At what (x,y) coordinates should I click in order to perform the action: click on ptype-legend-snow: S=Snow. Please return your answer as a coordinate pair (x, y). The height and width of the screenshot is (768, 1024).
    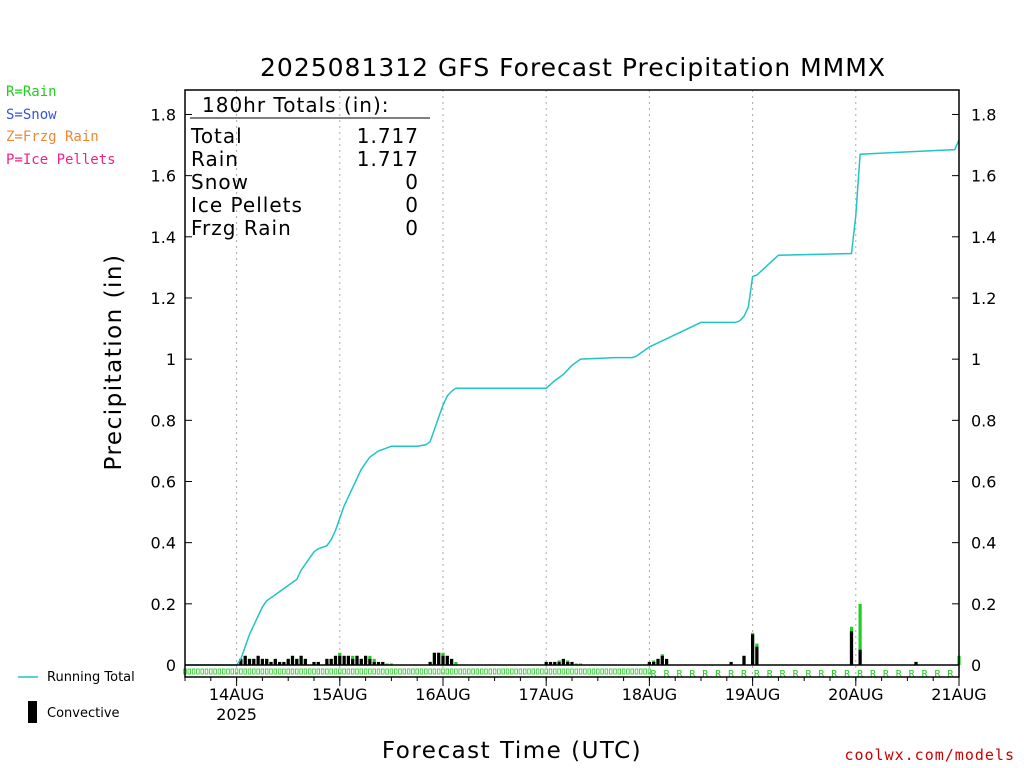
    Looking at the image, I should click on (31, 114).